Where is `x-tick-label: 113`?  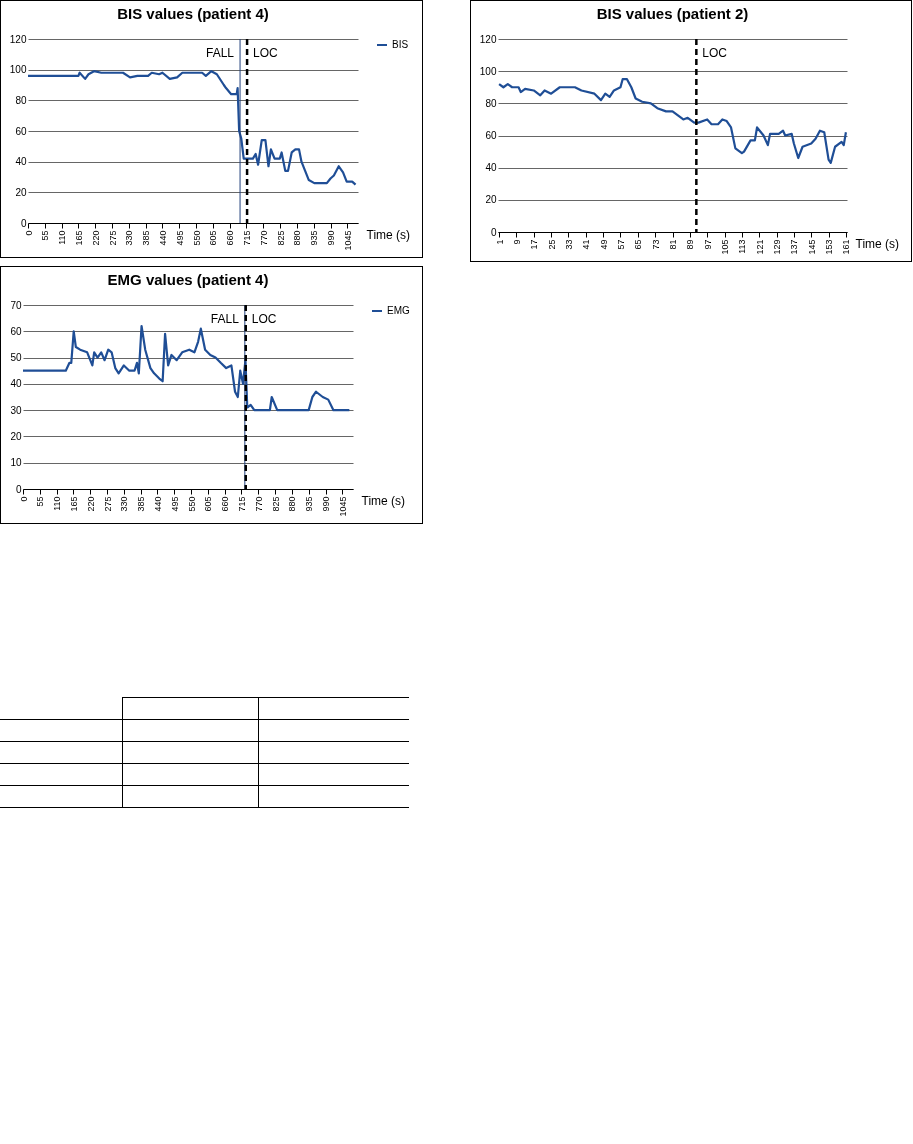 x-tick-label: 113 is located at coordinates (742, 246).